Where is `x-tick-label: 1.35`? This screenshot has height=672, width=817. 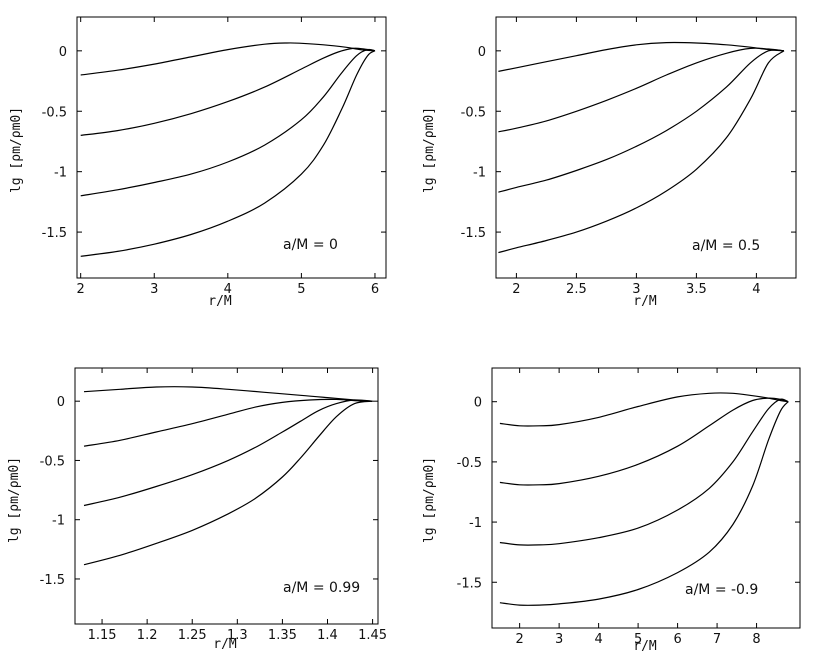
x-tick-label: 1.35 is located at coordinates (282, 635).